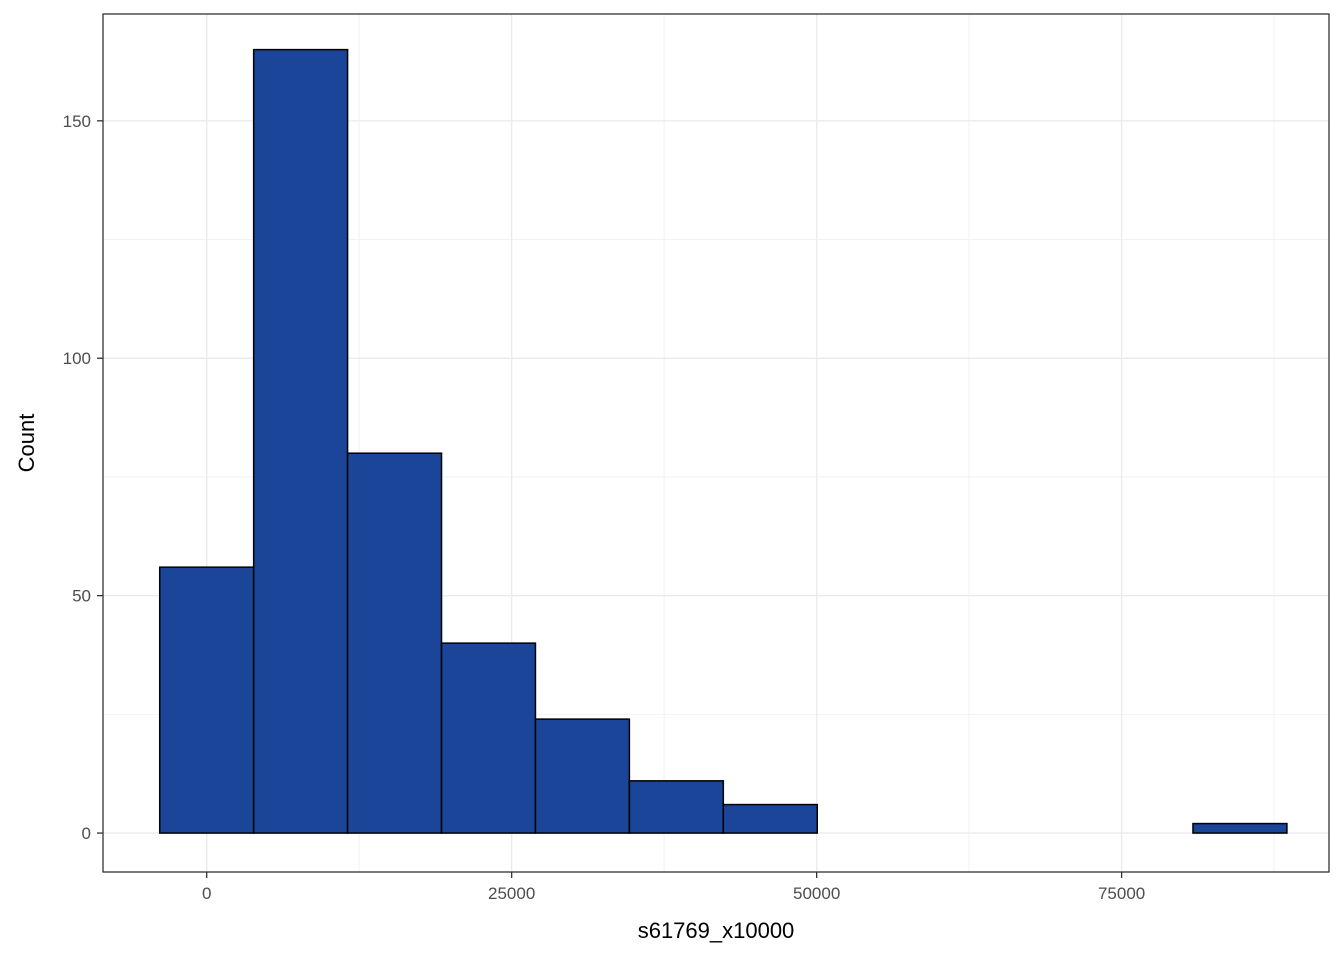 The height and width of the screenshot is (960, 1344). I want to click on x-tick-label: 25000, so click(511, 893).